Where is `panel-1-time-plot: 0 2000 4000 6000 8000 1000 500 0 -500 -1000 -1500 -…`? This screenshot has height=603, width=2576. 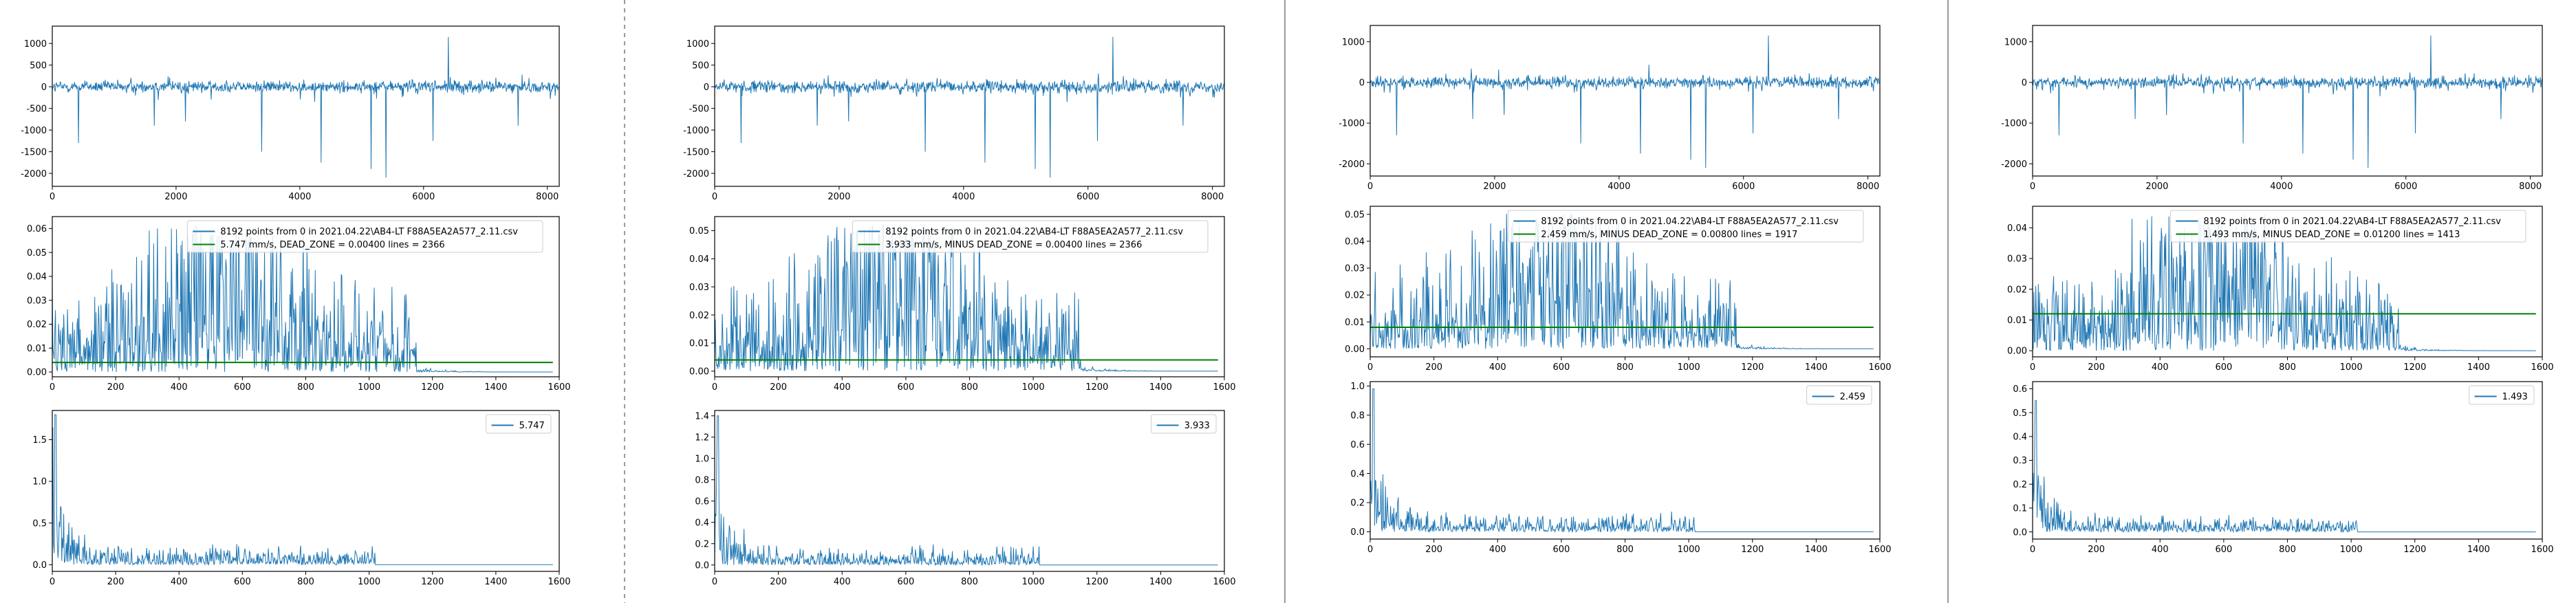
panel-1-time-plot: 0 2000 4000 6000 8000 1000 500 0 -500 -1000 -1500 -… is located at coordinates (290, 113).